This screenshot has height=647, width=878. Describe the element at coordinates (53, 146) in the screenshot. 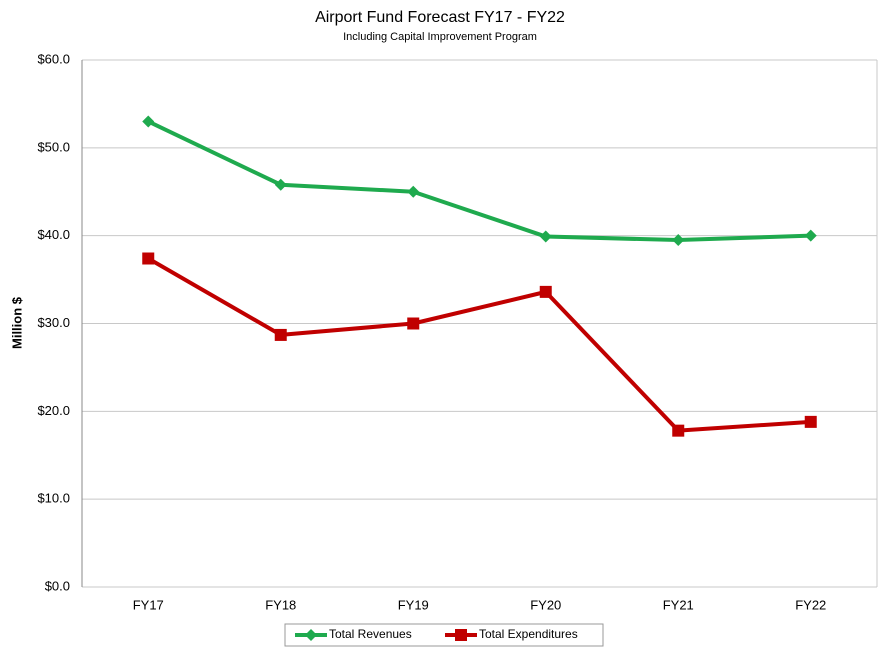

I see `y-tick-label: $50.0` at that location.